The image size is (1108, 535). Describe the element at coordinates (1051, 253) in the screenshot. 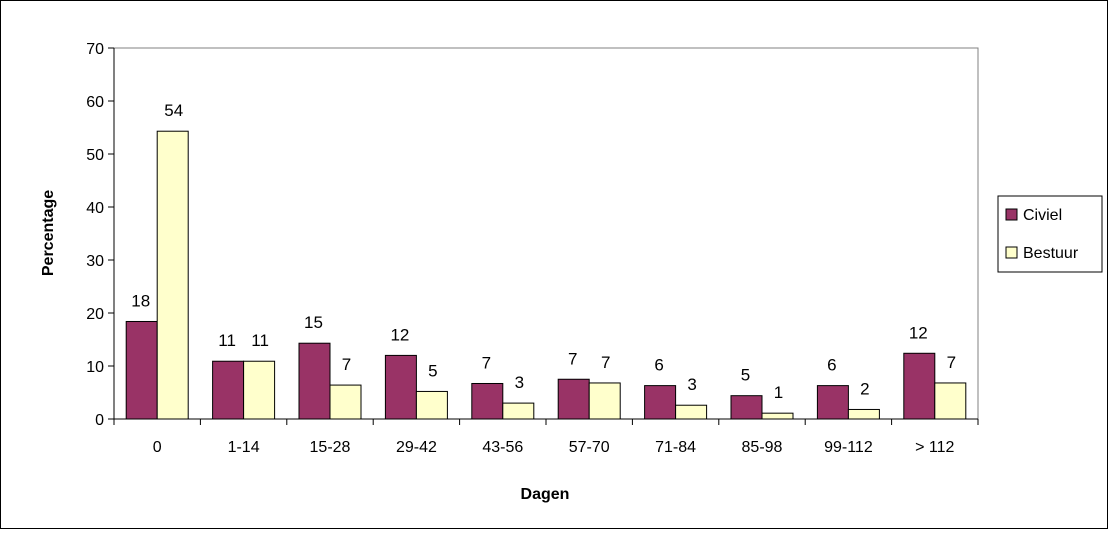

I see `legend-label-bestuur: Bestuur` at that location.